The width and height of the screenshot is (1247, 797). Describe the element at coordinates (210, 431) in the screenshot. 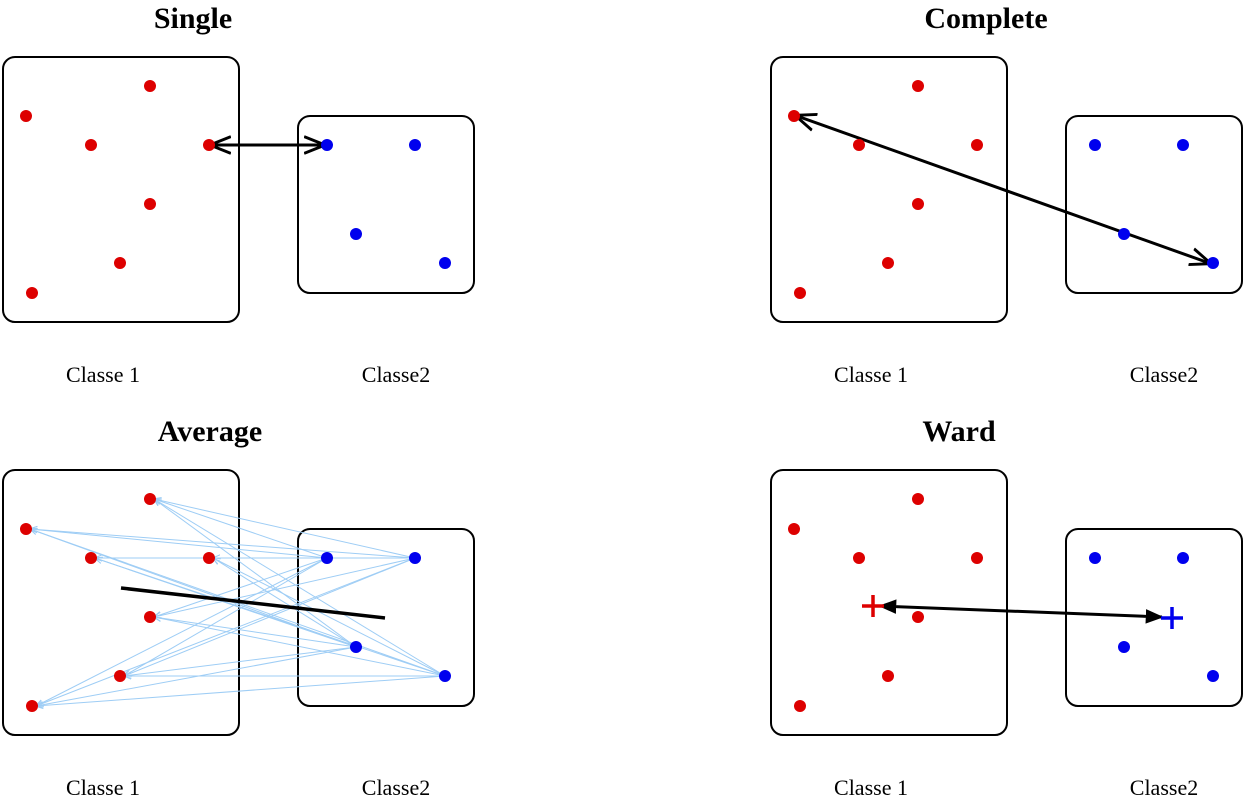

I see `panel-title-average: Average` at that location.